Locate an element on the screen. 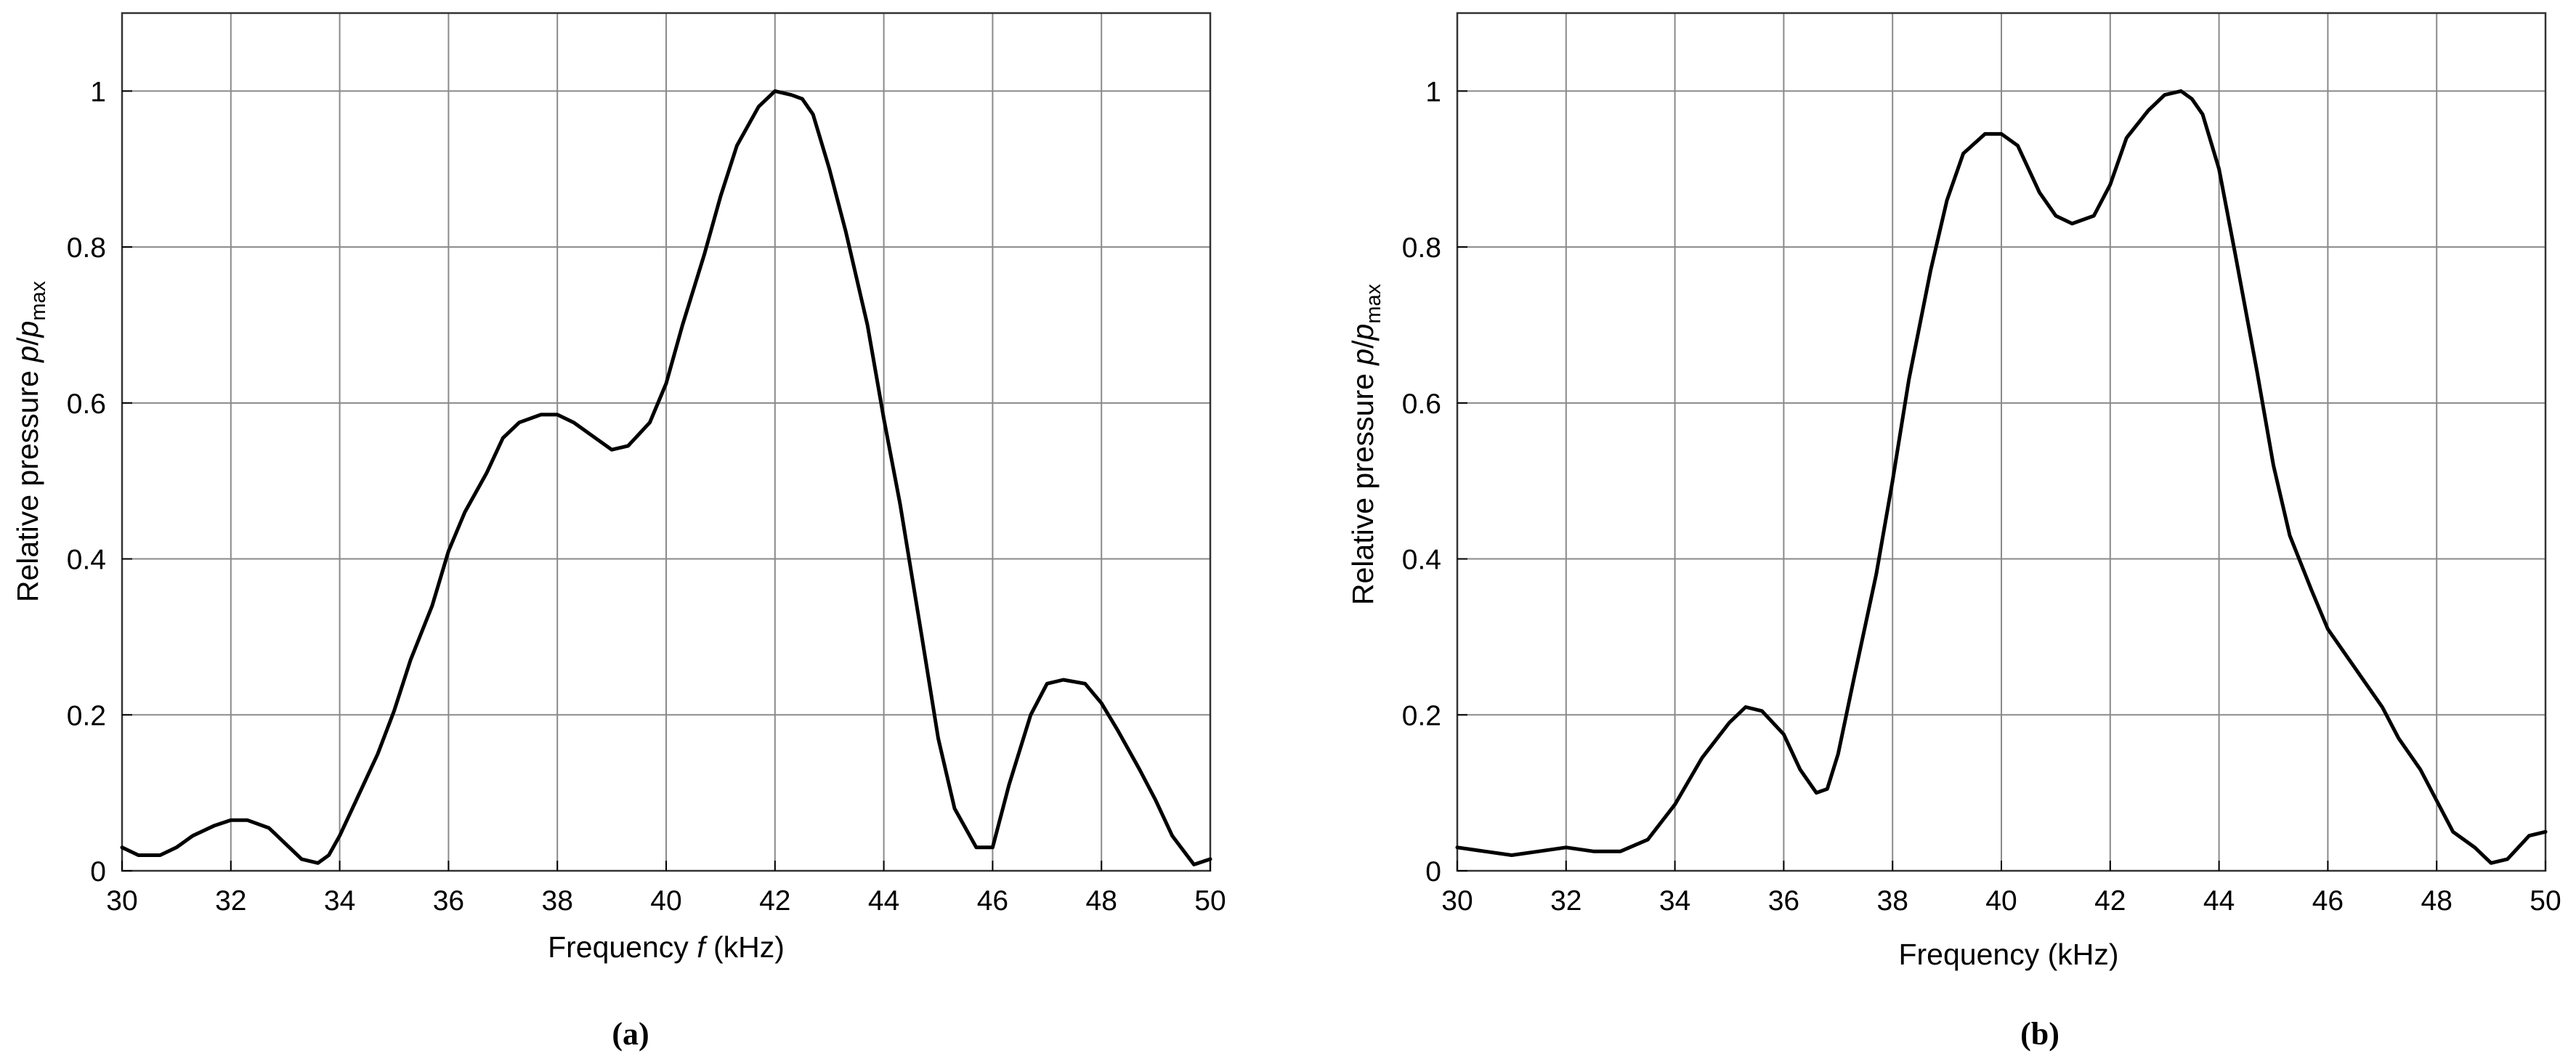 This screenshot has width=2576, height=1064. panel-label: (a) is located at coordinates (630, 1034).